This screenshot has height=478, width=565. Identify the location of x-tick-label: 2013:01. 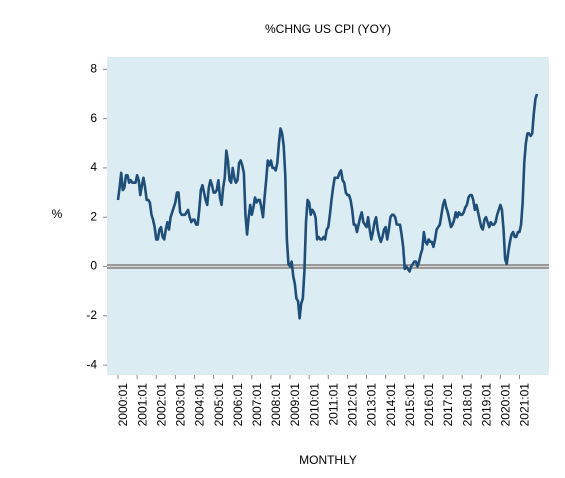
(372, 405).